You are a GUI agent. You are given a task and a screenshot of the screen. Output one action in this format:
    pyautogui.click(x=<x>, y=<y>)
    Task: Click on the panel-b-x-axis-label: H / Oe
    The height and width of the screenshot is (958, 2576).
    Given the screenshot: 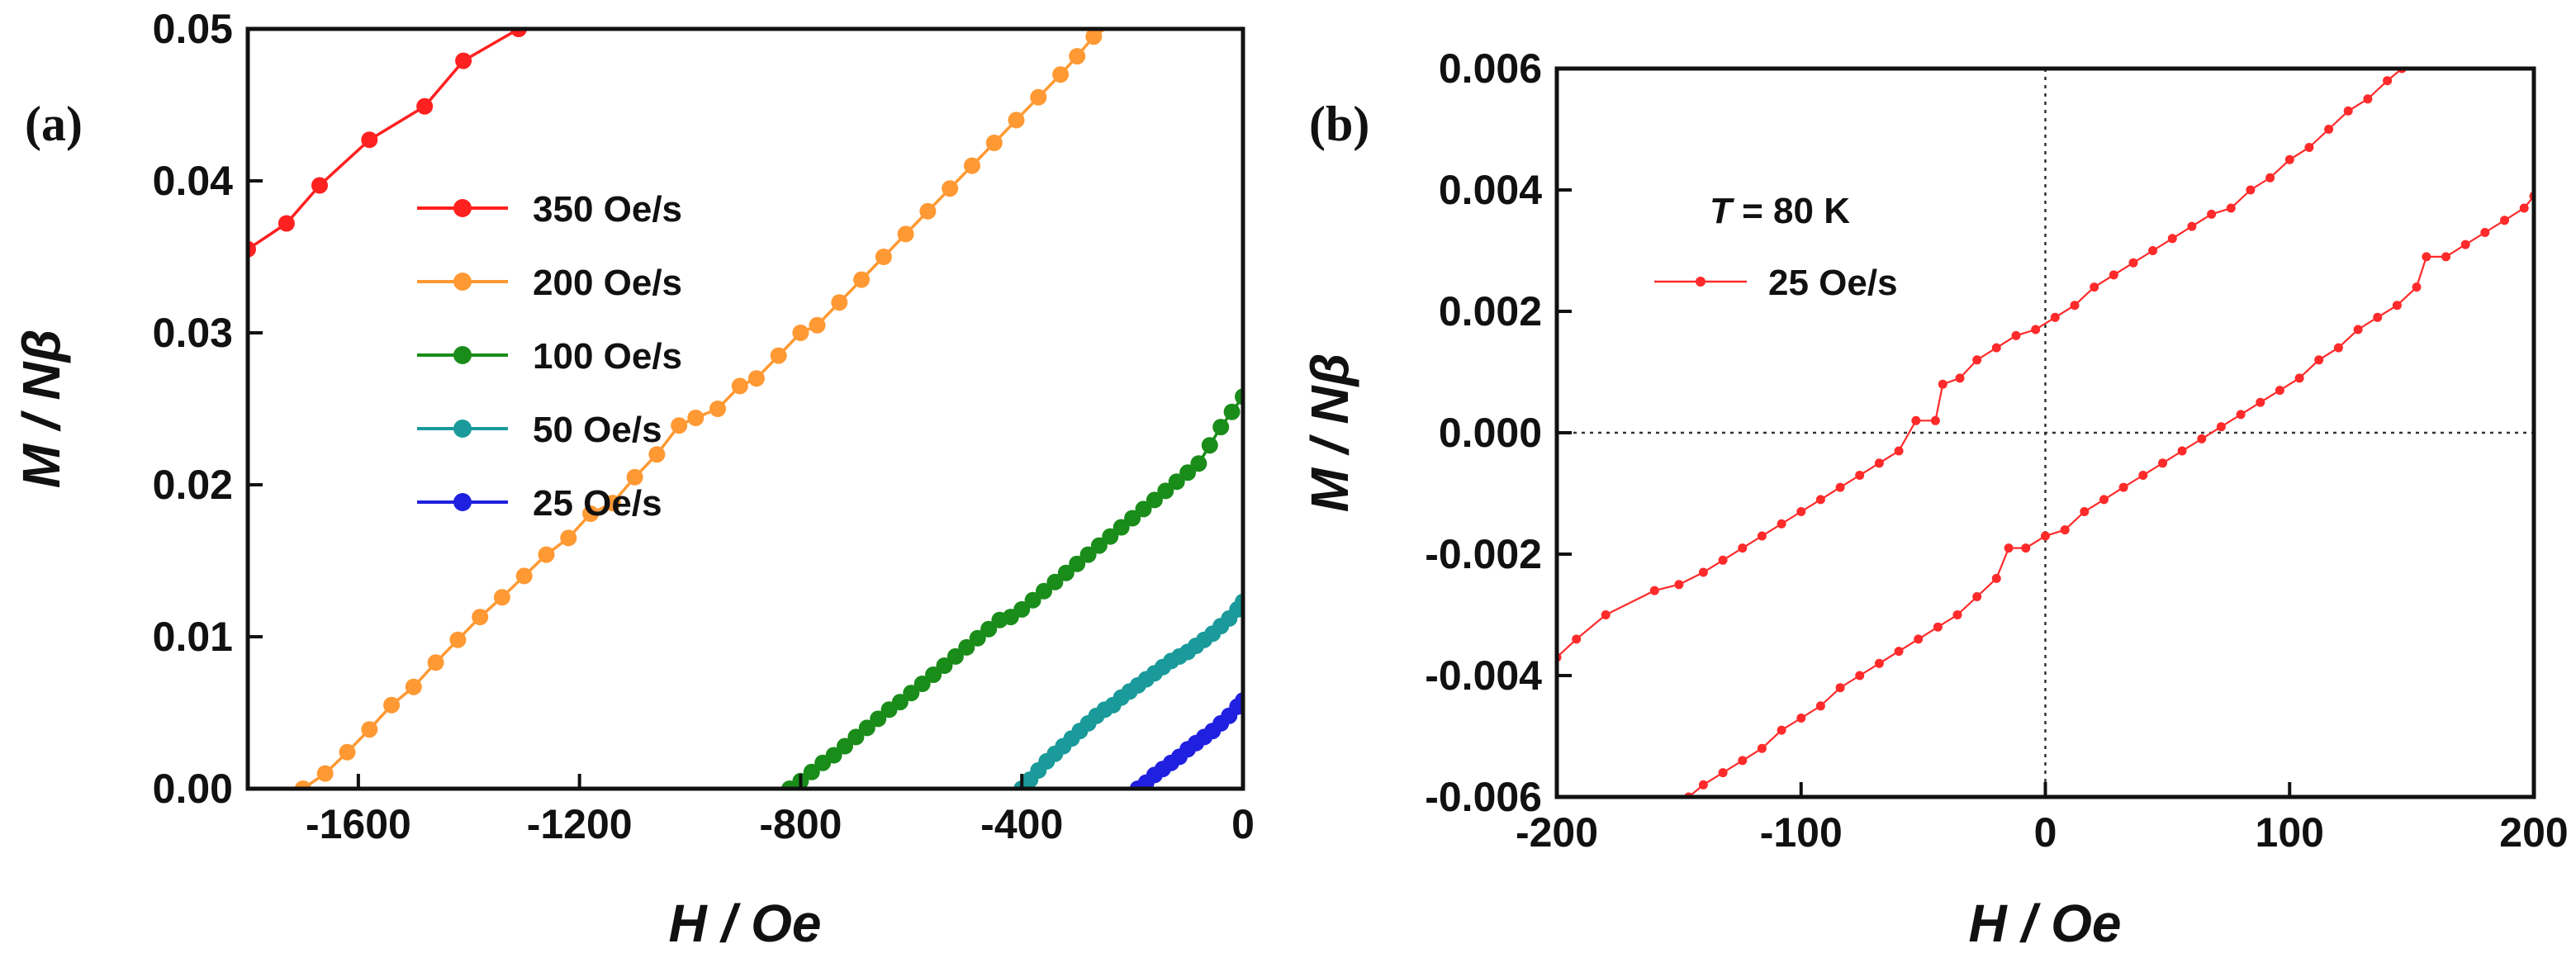 What is the action you would take?
    pyautogui.click(x=2045, y=924)
    